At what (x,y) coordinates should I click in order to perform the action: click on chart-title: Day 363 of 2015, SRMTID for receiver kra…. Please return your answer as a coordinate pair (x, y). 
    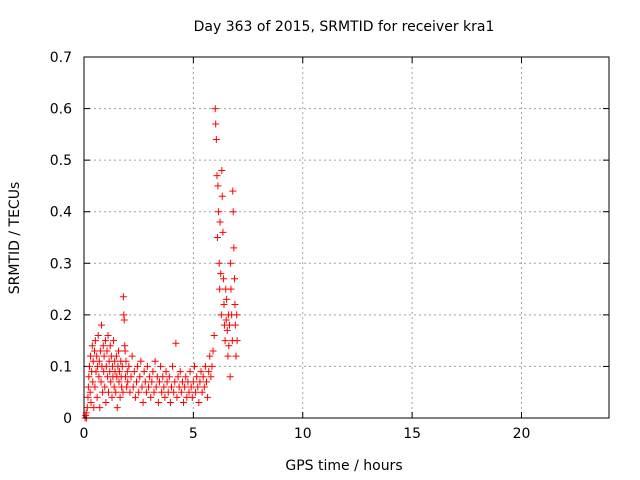
    Looking at the image, I should click on (344, 27).